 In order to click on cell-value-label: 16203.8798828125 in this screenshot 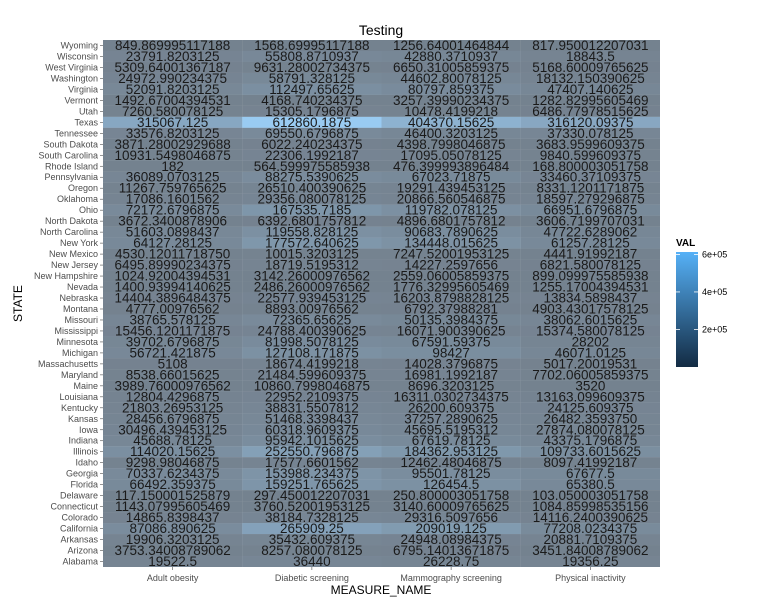, I will do `click(451, 298)`.